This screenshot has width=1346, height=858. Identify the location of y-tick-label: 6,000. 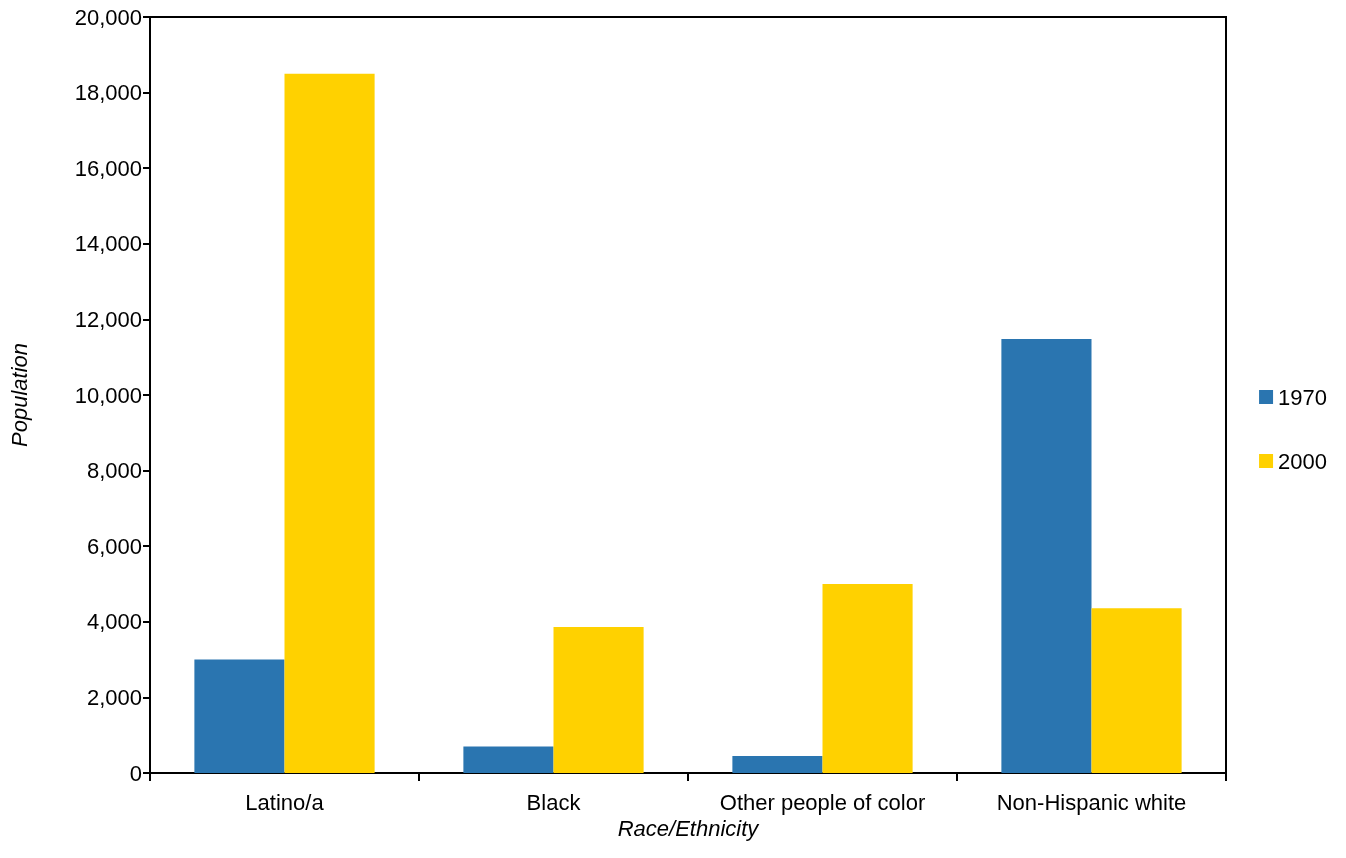
(114, 546).